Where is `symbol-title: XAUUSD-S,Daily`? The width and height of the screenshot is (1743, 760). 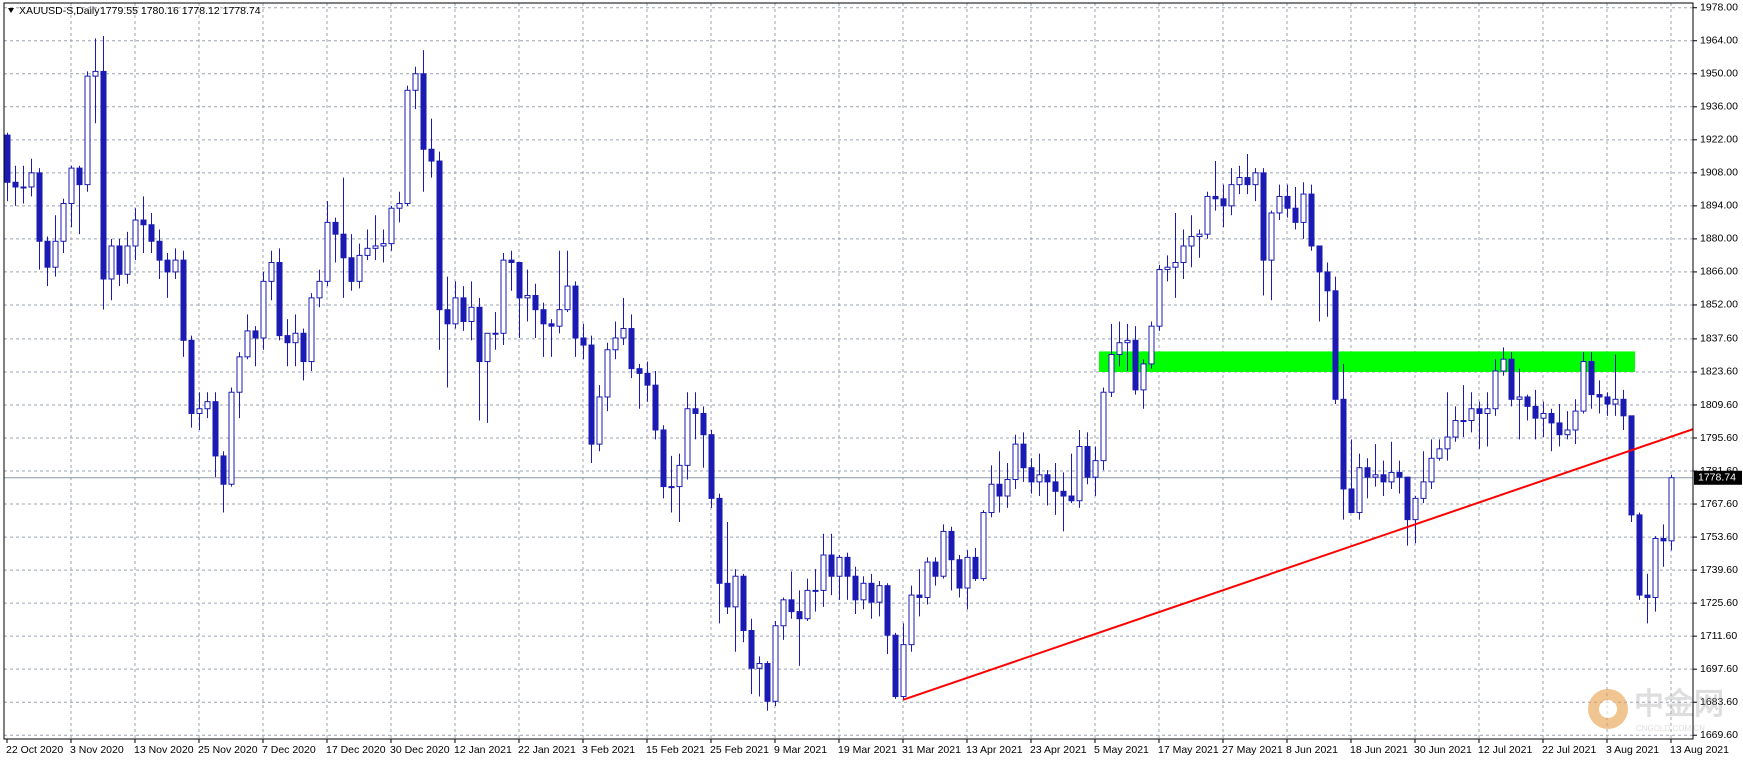 symbol-title: XAUUSD-S,Daily is located at coordinates (59, 11).